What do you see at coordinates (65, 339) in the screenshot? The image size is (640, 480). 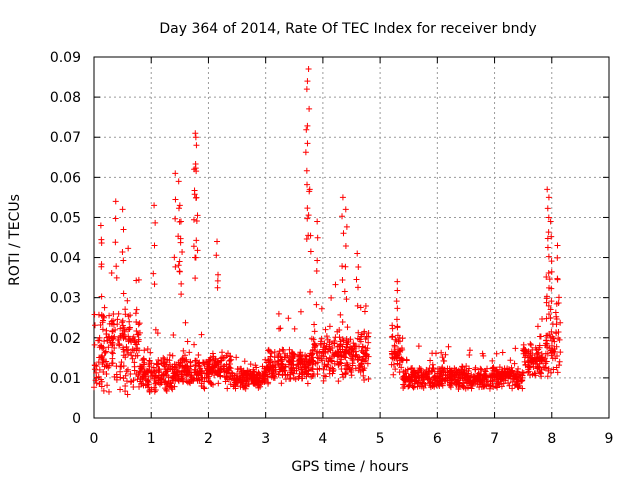 I see `y-tick-label: 0.02` at bounding box center [65, 339].